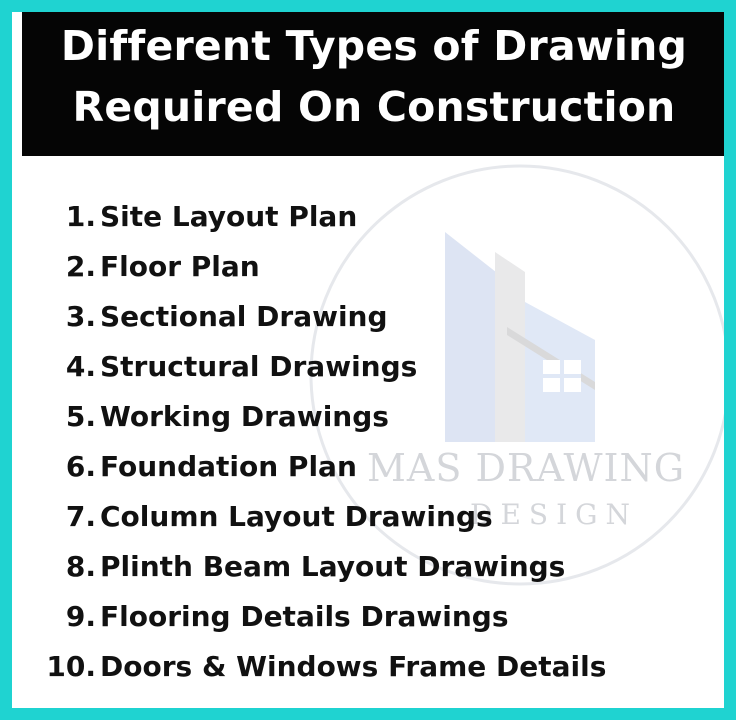  Describe the element at coordinates (374, 107) in the screenshot. I see `title-line-2: Required On Construction` at that location.